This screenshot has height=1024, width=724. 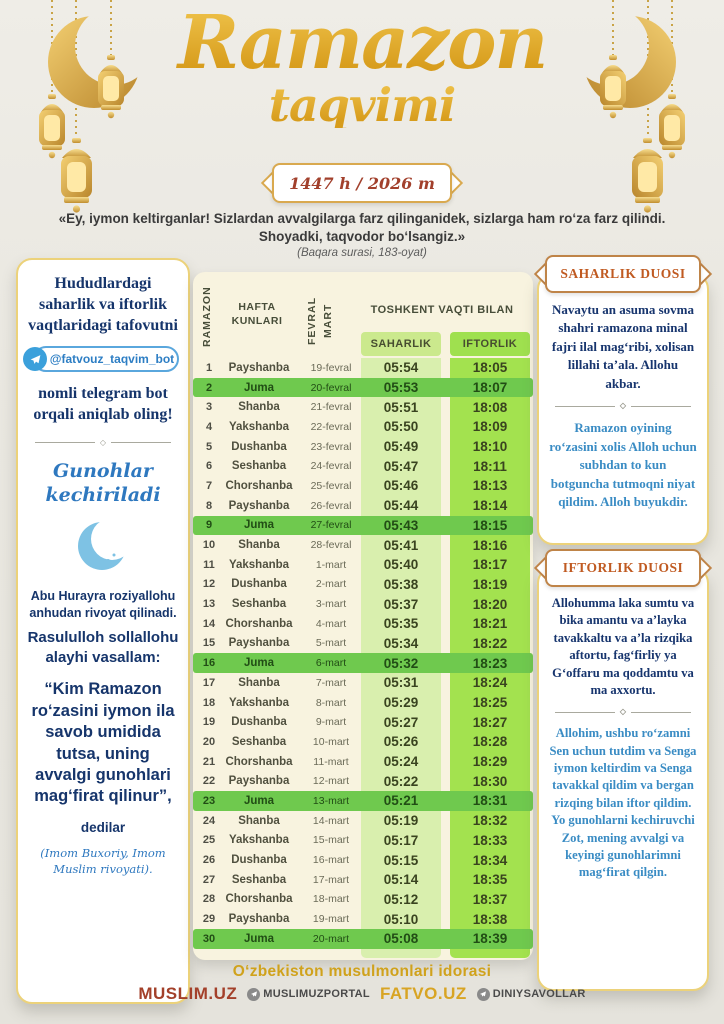 What do you see at coordinates (209, 899) in the screenshot?
I see `cell-day-number: 28` at bounding box center [209, 899].